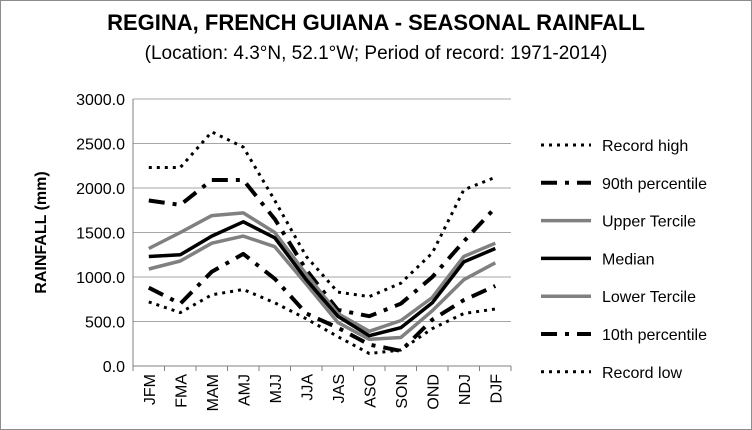 The width and height of the screenshot is (752, 430). Describe the element at coordinates (370, 391) in the screenshot. I see `x-tick-label: ASO` at that location.